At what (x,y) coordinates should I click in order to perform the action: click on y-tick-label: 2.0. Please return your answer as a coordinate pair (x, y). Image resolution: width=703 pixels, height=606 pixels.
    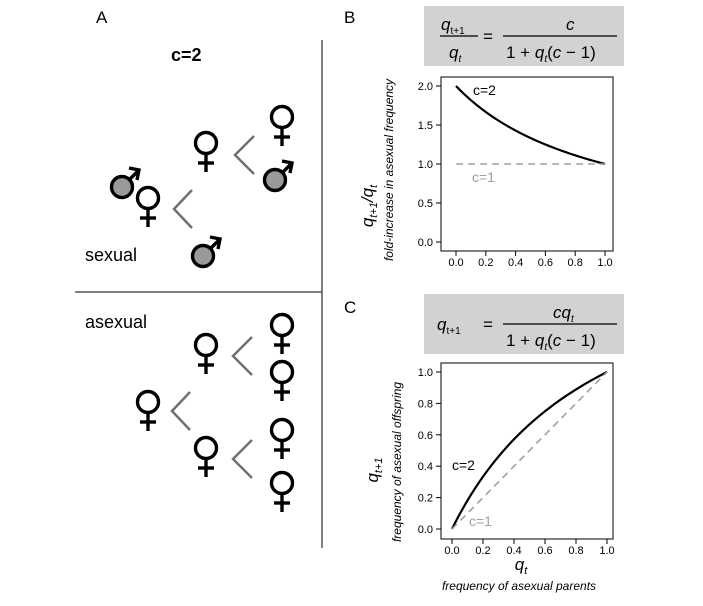
    Looking at the image, I should click on (425, 87).